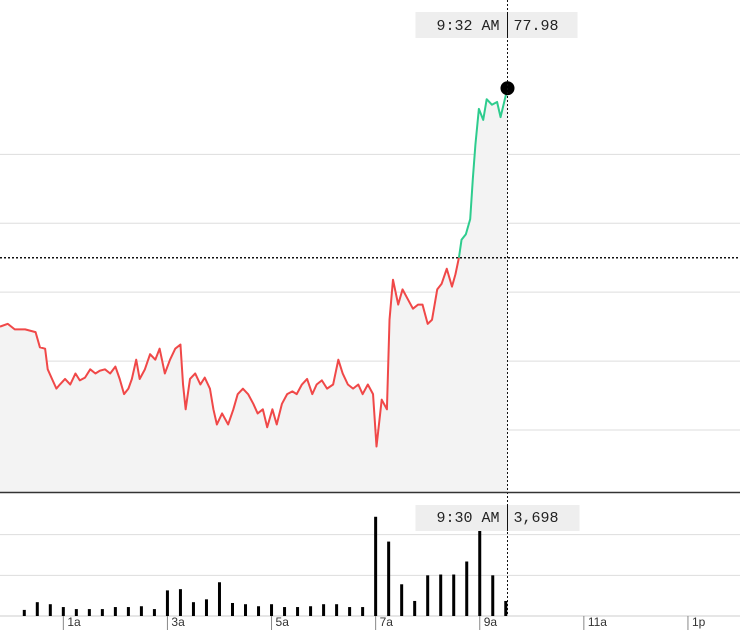 The width and height of the screenshot is (740, 641). I want to click on x-tick-label: 1p, so click(699, 622).